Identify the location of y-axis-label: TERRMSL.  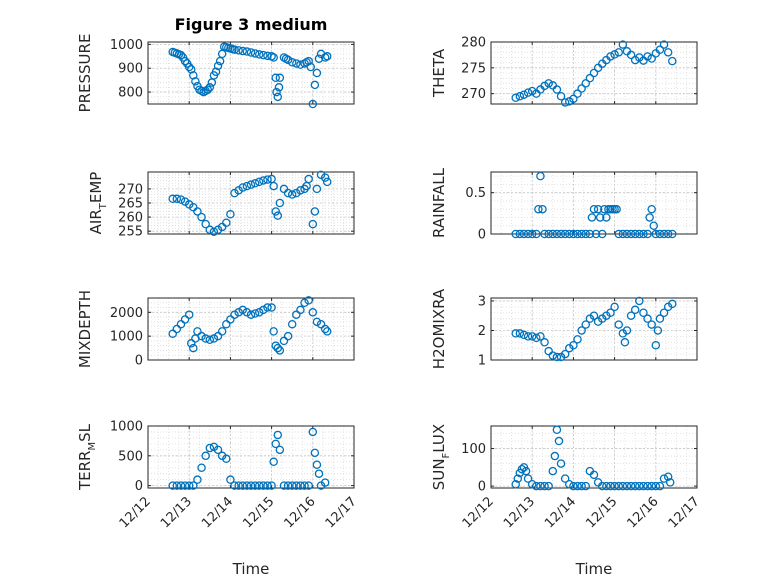
(87, 457).